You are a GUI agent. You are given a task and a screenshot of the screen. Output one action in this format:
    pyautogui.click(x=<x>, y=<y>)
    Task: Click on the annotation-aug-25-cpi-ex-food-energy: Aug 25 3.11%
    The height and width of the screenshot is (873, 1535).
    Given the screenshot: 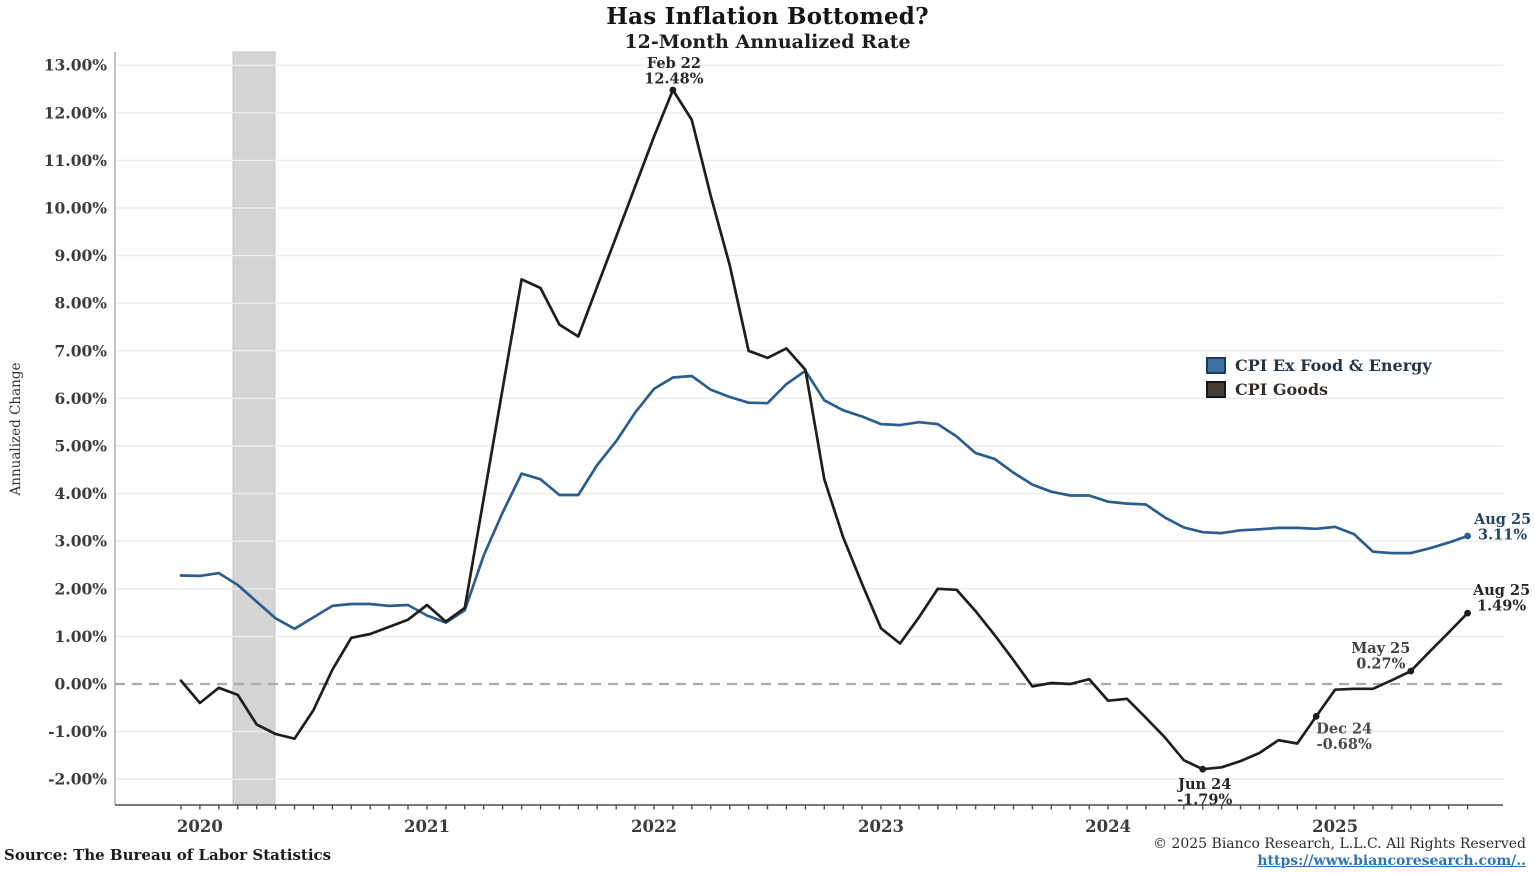 What is the action you would take?
    pyautogui.click(x=1502, y=527)
    